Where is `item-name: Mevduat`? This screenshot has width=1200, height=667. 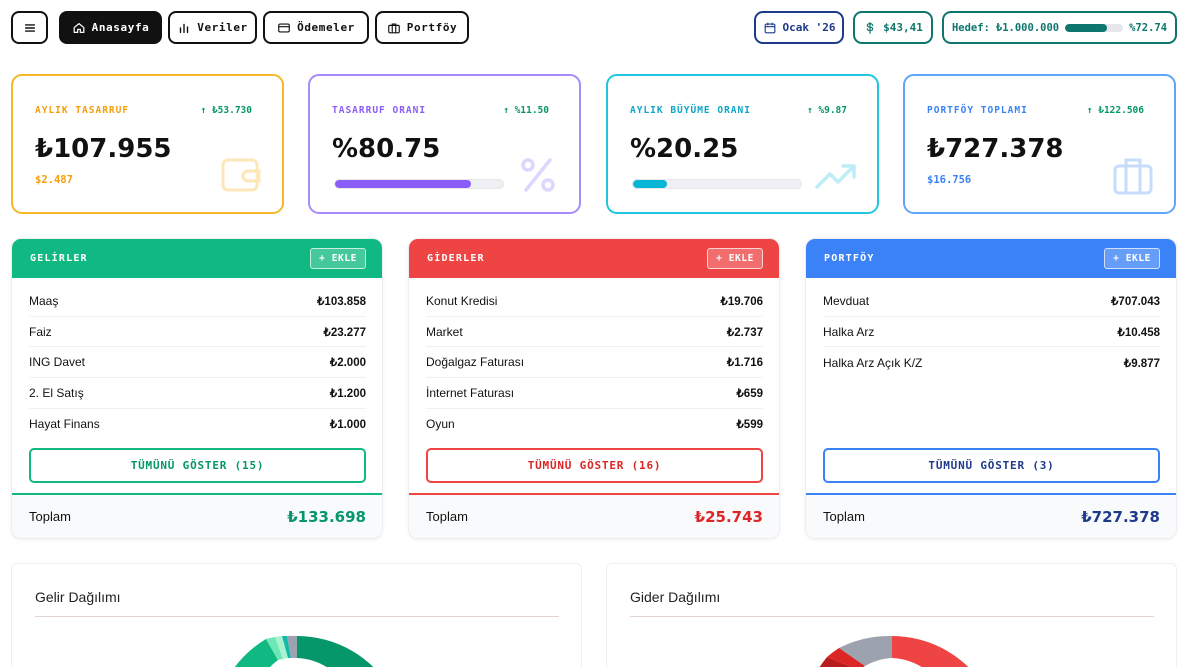
item-name: Mevduat is located at coordinates (846, 300).